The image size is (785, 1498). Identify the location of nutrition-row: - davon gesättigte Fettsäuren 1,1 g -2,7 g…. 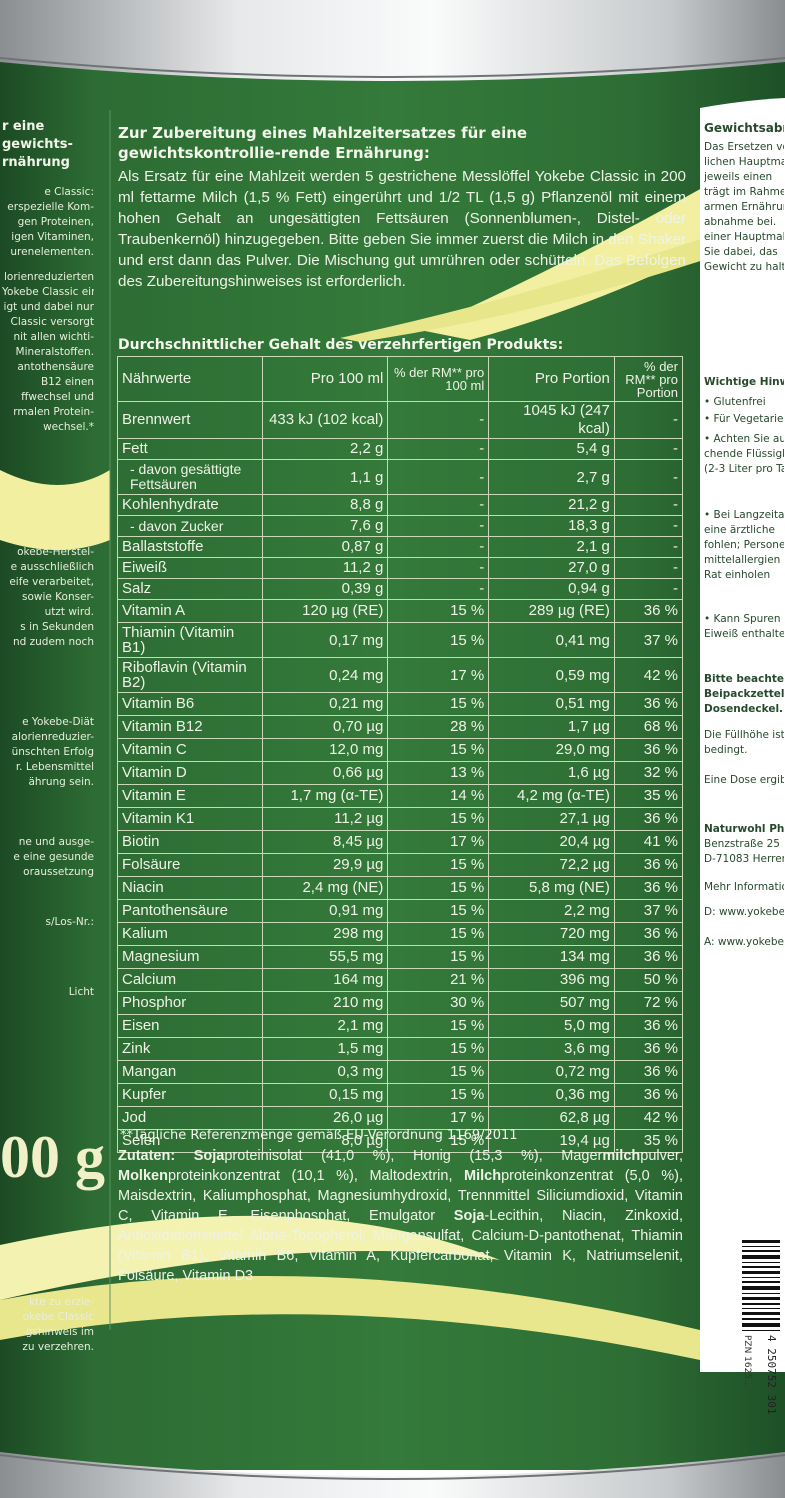
(400, 477).